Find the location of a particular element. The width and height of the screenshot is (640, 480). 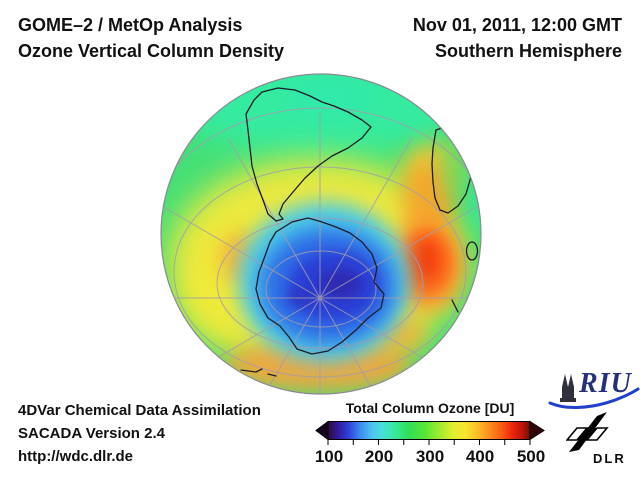

parallel-60s is located at coordinates (320, 283).